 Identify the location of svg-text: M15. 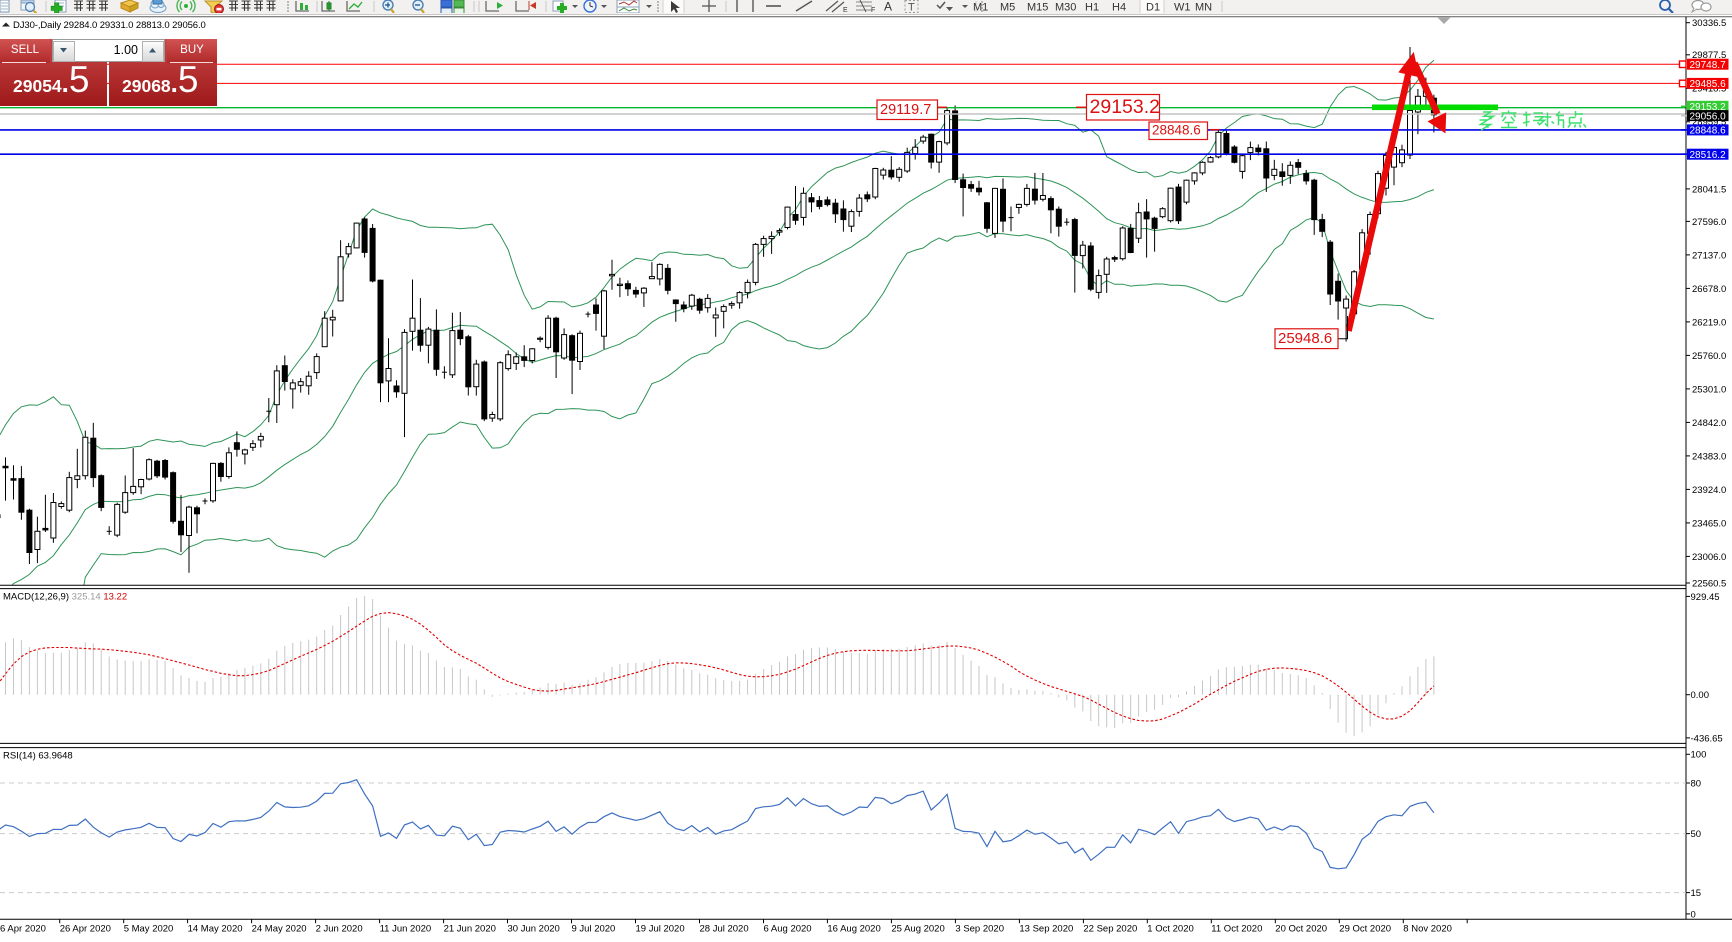
(1037, 8).